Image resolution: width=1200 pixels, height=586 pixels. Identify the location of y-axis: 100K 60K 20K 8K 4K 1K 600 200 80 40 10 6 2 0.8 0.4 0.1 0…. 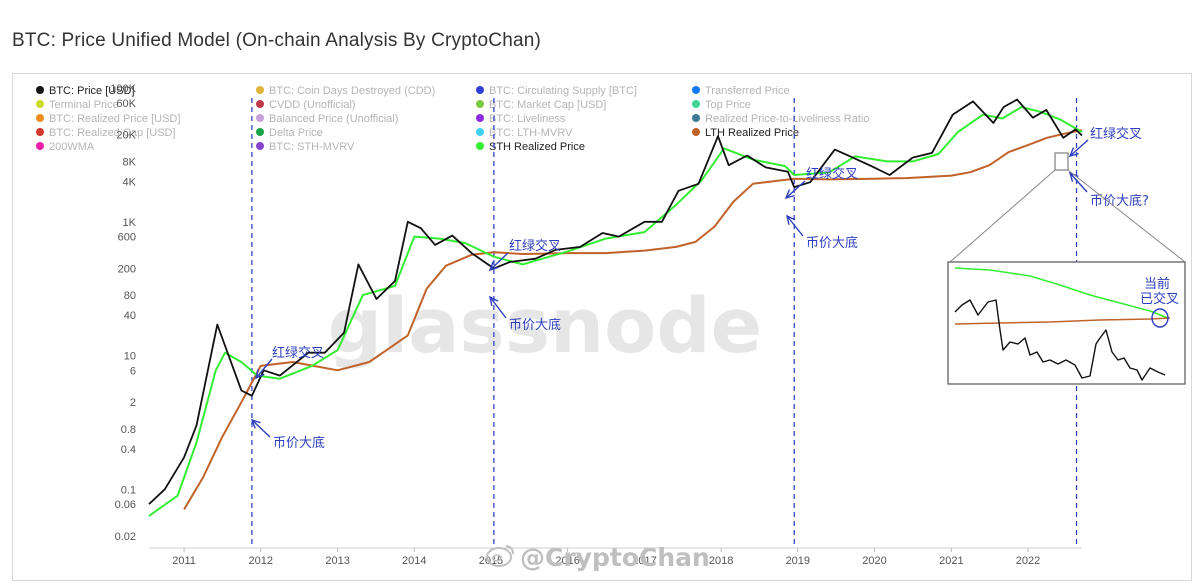
(123, 313).